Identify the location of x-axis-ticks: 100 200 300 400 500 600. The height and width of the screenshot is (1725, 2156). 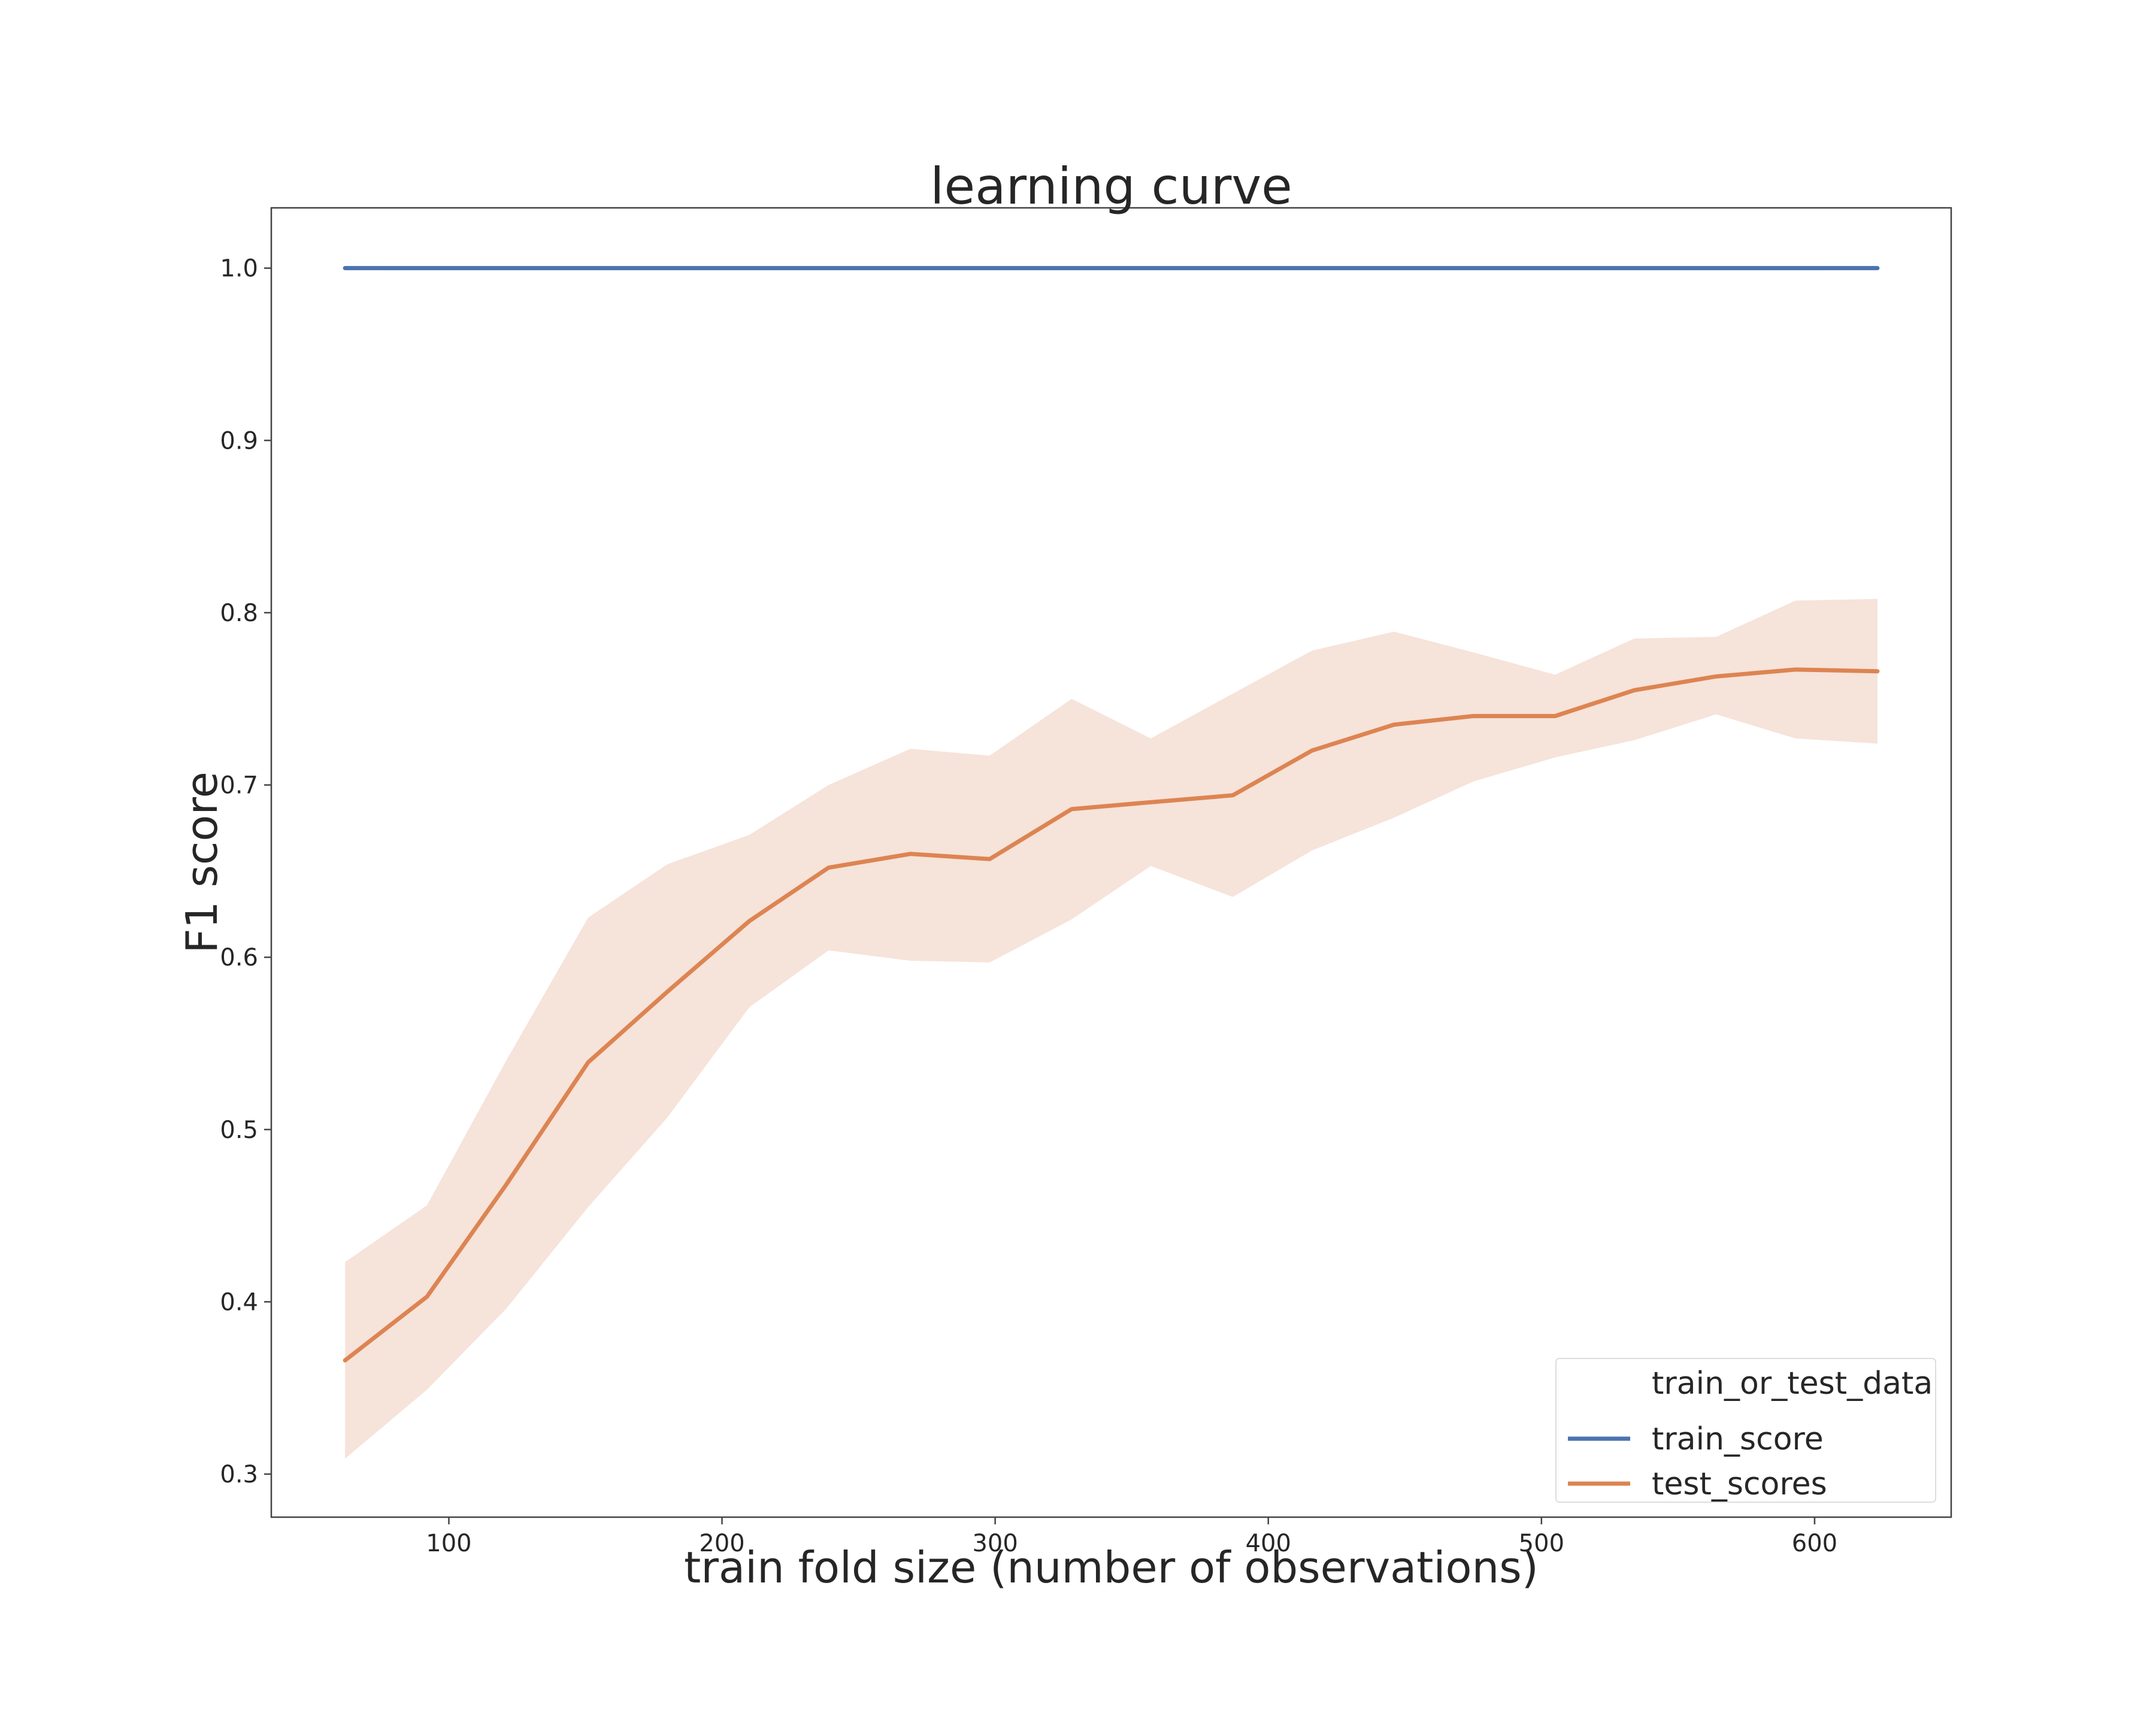
(1131, 1537).